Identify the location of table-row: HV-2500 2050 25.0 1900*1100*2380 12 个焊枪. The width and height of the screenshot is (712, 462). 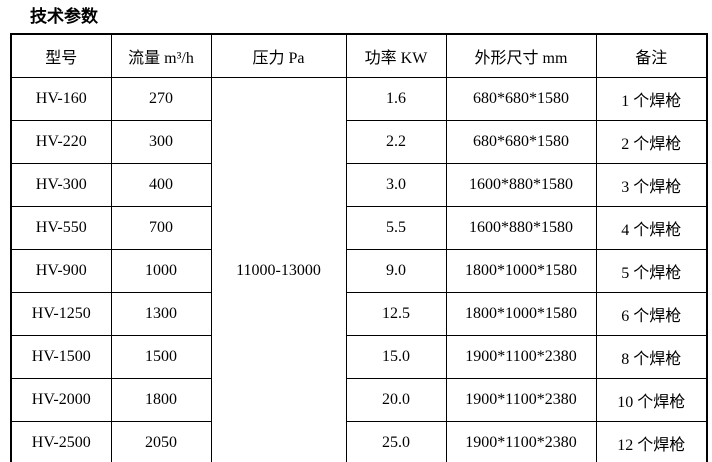
(359, 441).